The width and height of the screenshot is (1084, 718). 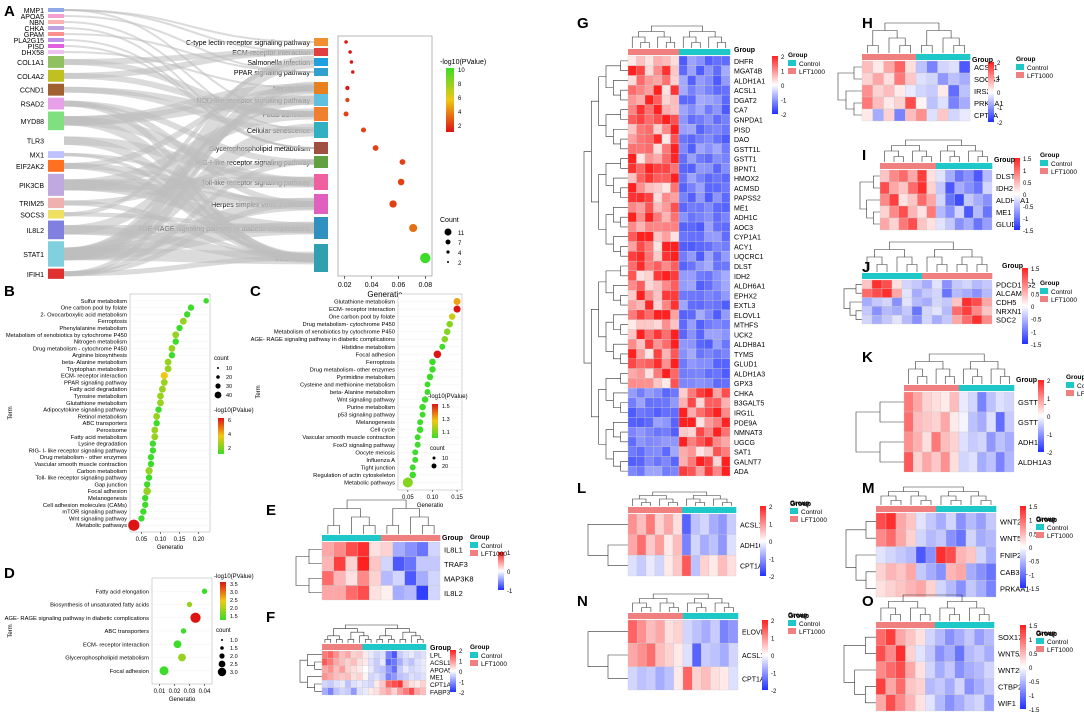 I want to click on panel-label-l: L, so click(x=581, y=488).